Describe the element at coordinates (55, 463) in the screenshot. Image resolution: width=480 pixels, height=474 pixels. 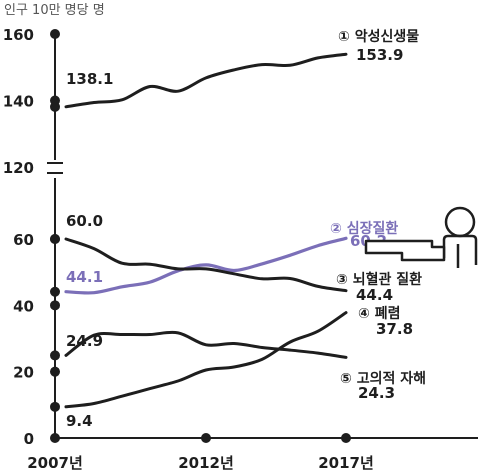
I see `x-tick-label: 2007년` at that location.